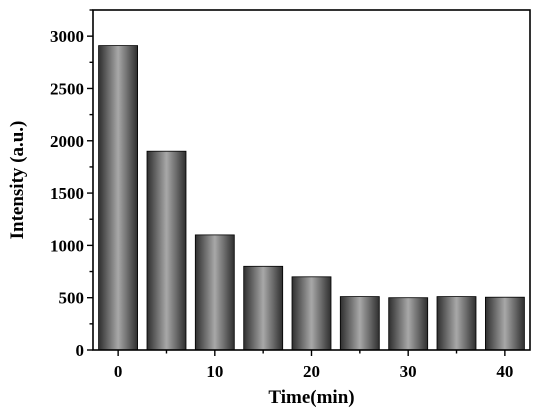 Image resolution: width=550 pixels, height=409 pixels. I want to click on x-tick-label-0: 0, so click(118, 371).